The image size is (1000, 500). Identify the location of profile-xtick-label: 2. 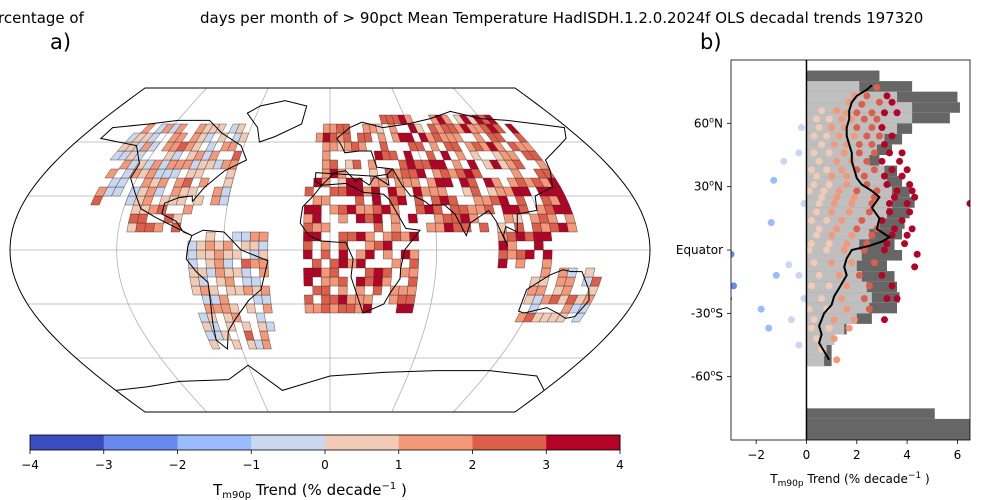
(857, 455).